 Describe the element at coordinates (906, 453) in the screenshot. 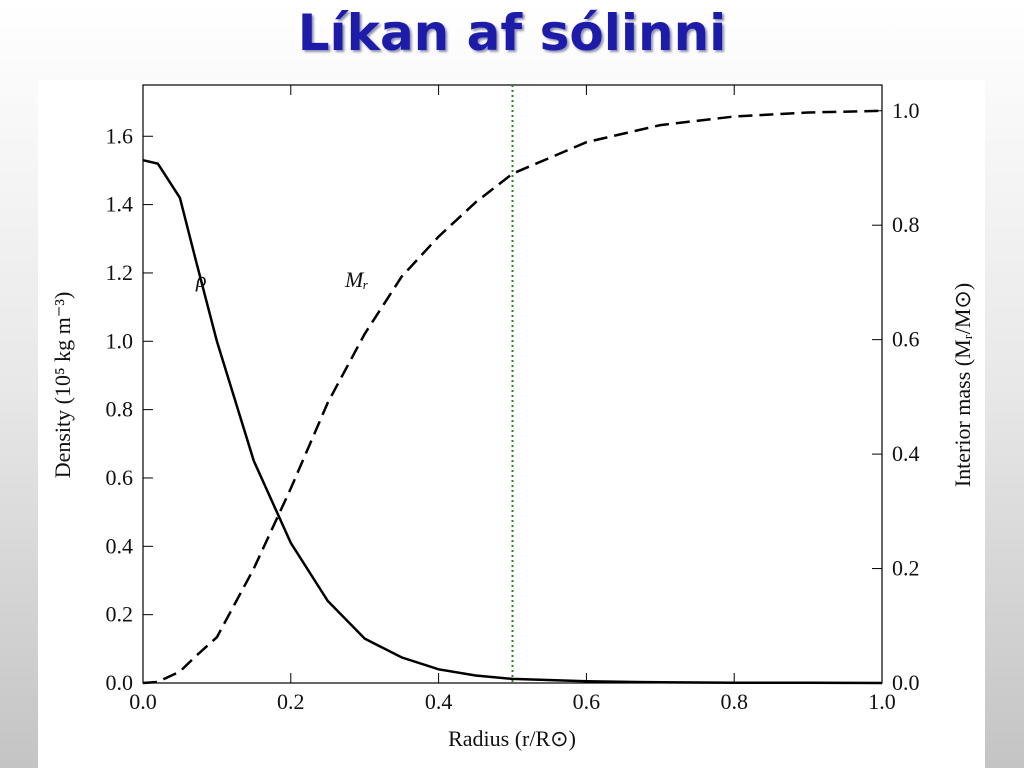

I see `y2-tick-label: 0.4` at that location.